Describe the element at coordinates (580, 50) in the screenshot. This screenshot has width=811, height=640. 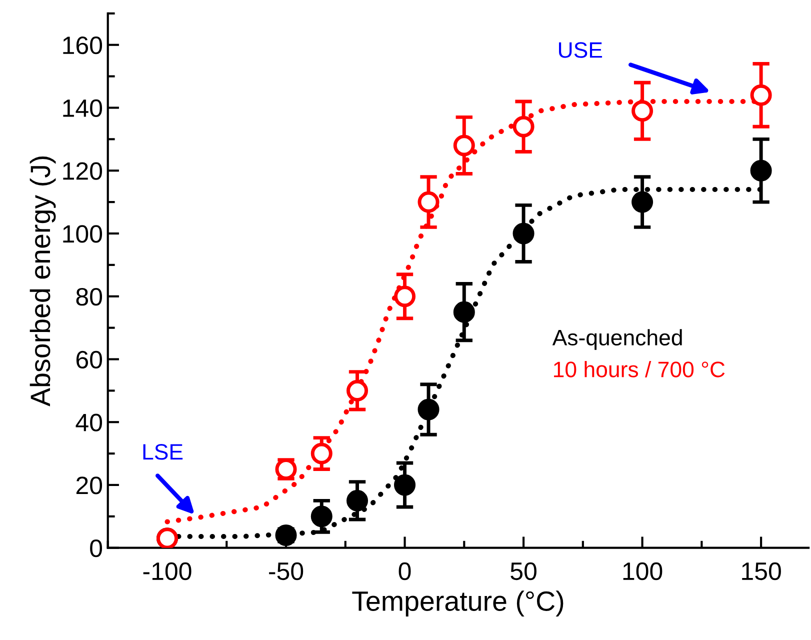
I see `annotation: USE` at that location.